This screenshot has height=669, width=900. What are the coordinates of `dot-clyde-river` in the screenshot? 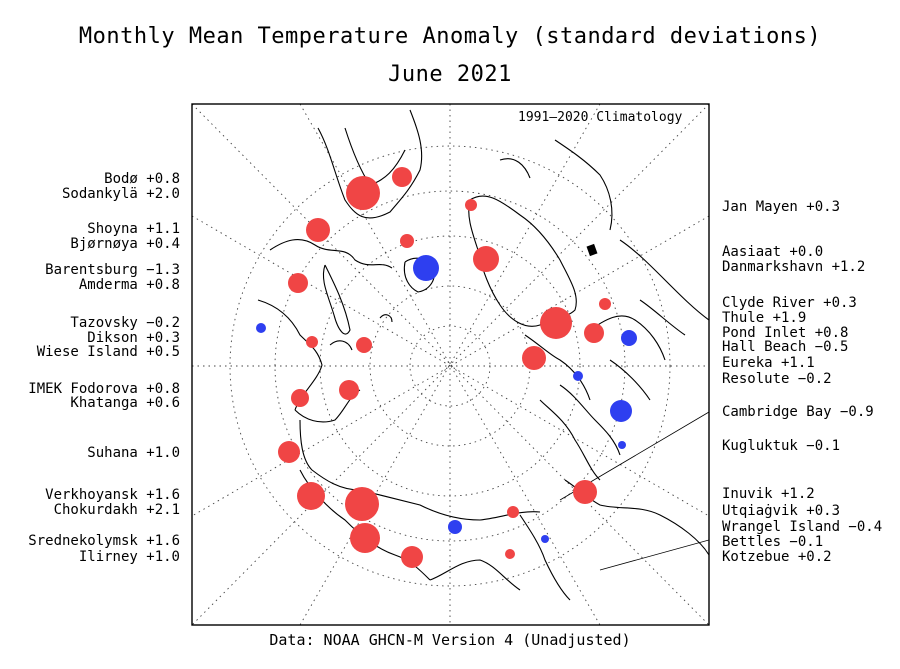 It's located at (605, 304).